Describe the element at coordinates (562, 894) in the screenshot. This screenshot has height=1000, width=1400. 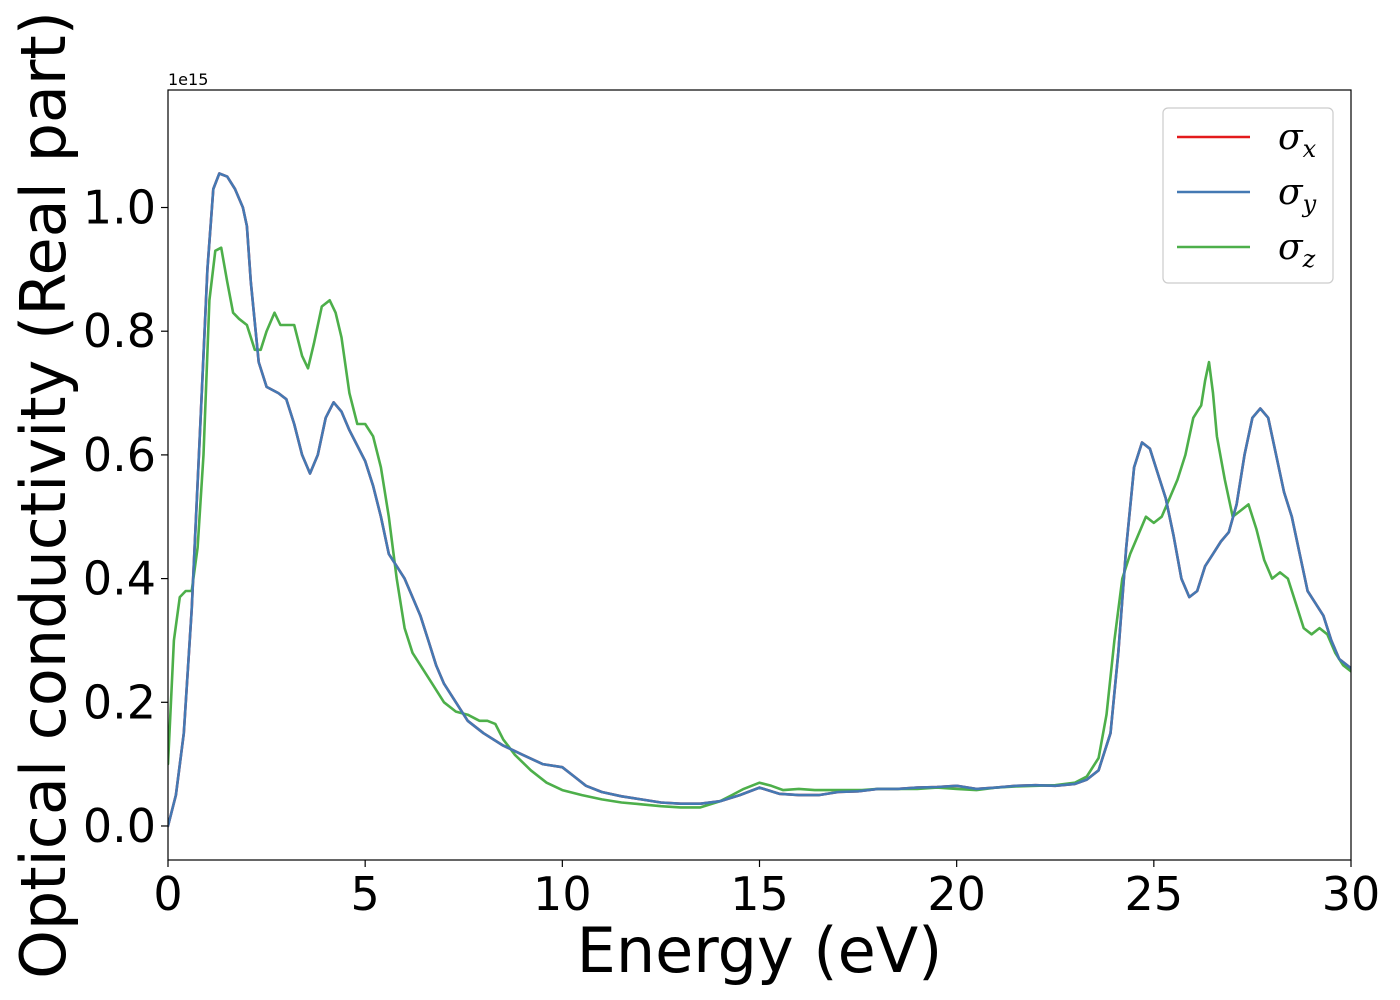
I see `x-tick-label: 10` at that location.